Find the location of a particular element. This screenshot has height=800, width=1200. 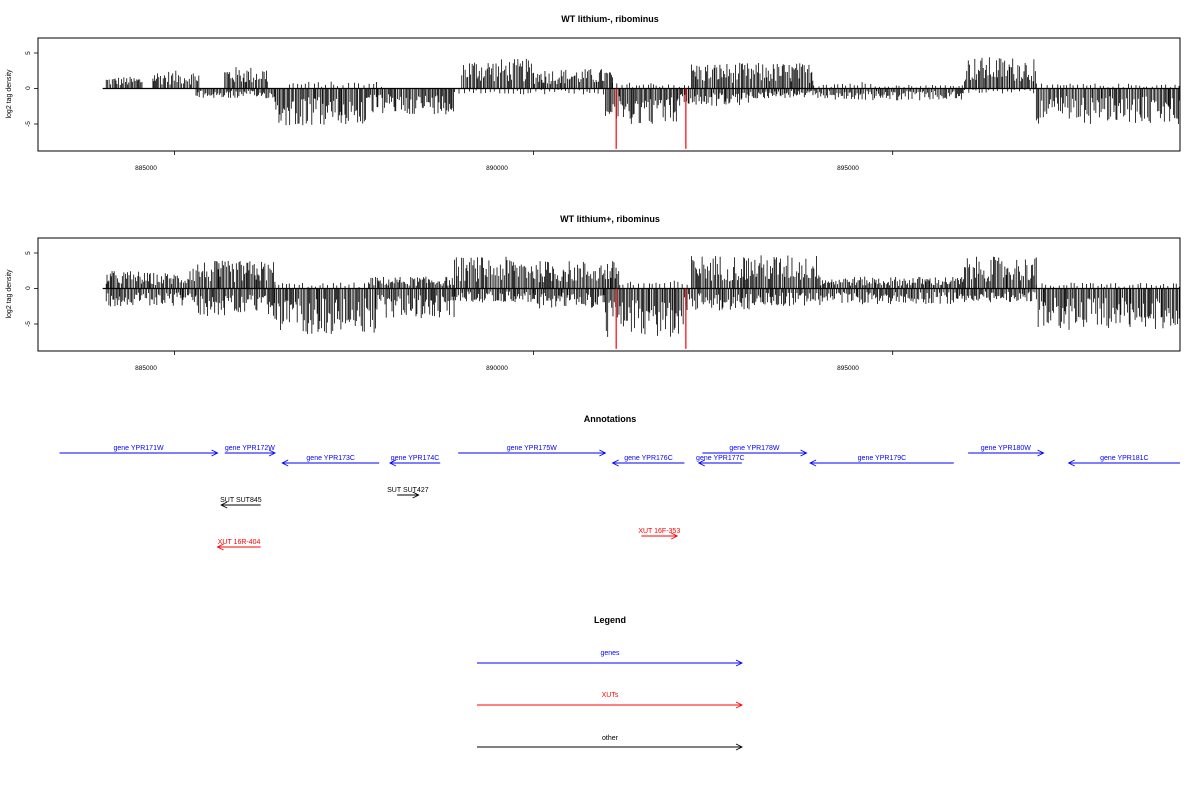

legend: Legend genes XUTs other is located at coordinates (610, 683).